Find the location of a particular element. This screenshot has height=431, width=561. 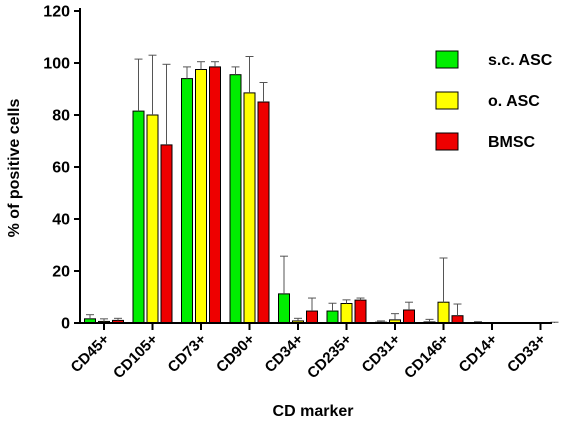

x-tick-label: CD90+ is located at coordinates (236, 354).